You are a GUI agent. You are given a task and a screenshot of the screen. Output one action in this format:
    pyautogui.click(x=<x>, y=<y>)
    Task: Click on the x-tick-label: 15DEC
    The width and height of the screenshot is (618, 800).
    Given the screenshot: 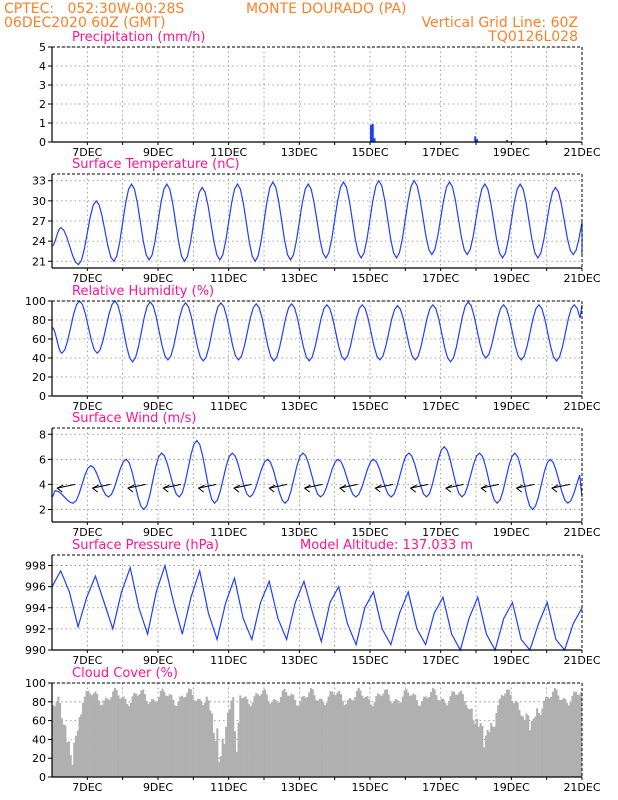 What is the action you would take?
    pyautogui.click(x=369, y=278)
    